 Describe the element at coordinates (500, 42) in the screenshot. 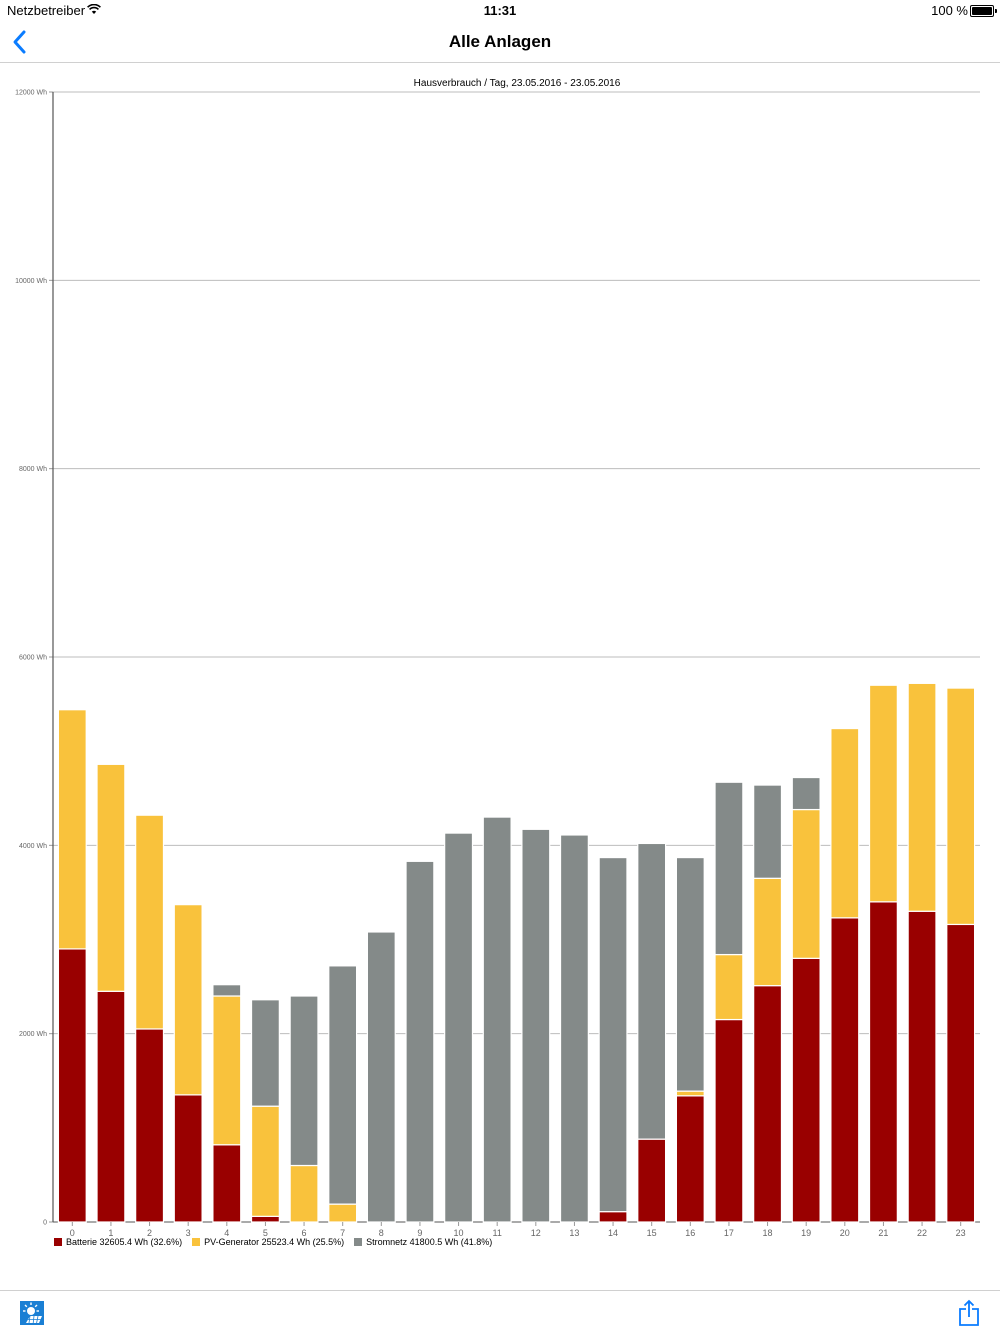

I see `navigation-bar: Alle Anlagen` at that location.